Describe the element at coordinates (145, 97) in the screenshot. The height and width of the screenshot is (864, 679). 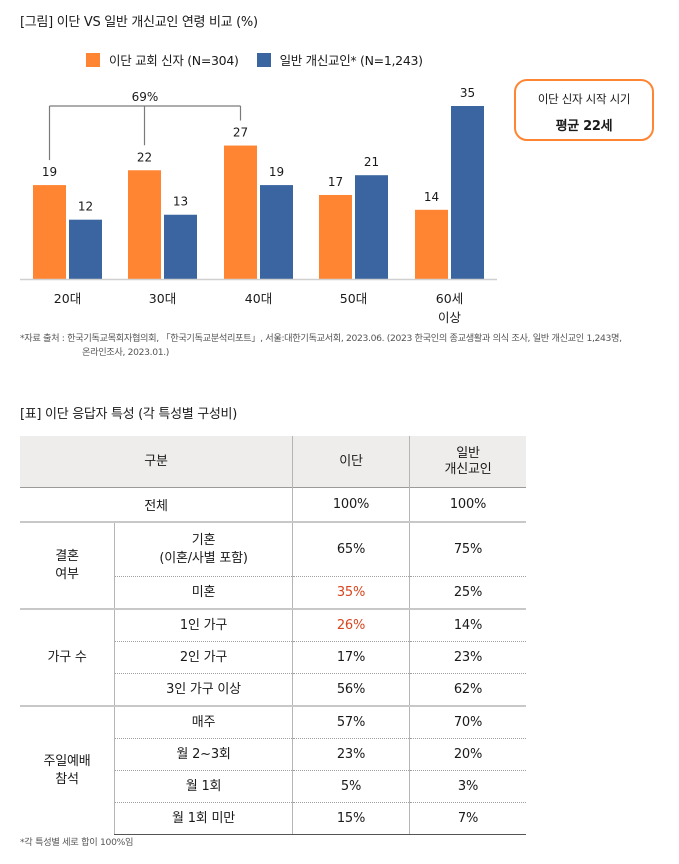
I see `bracket-label: 69%` at that location.